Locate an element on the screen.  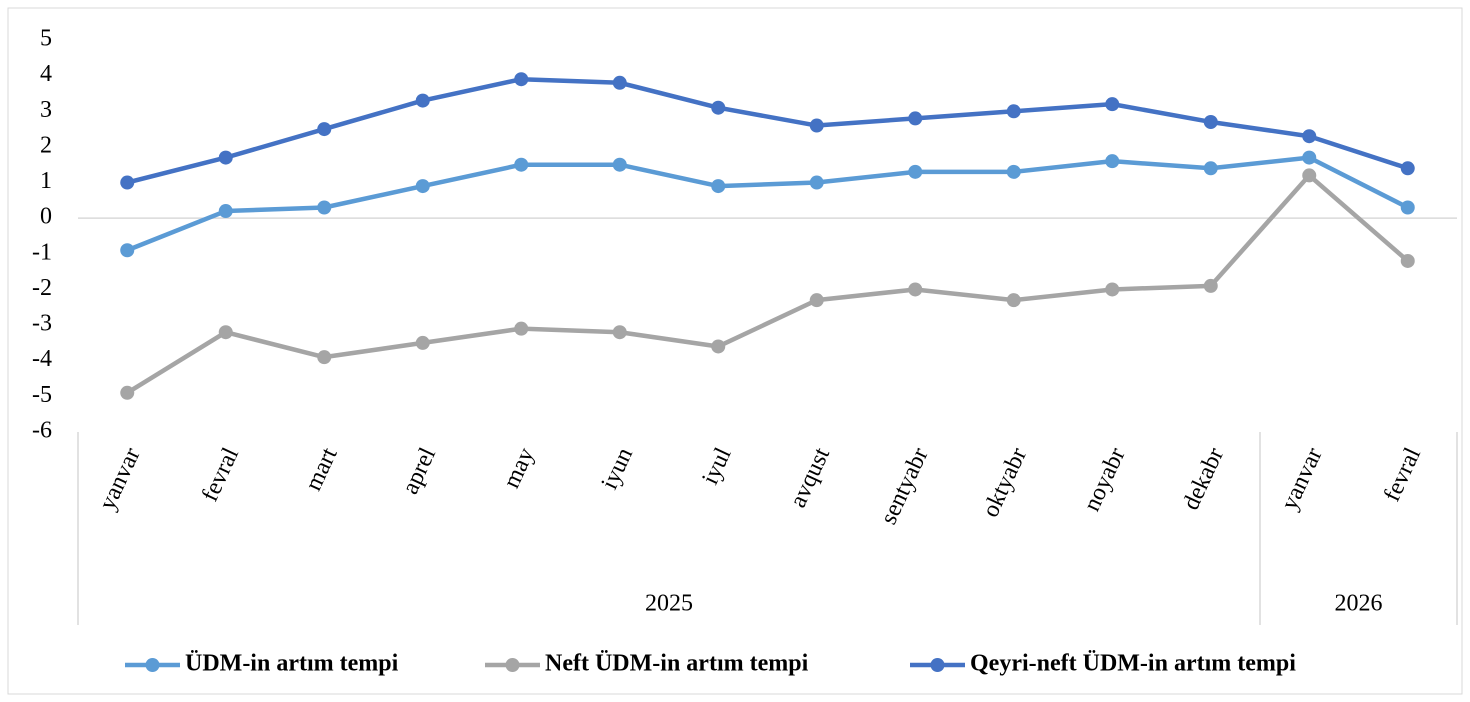
group-label: 2026 is located at coordinates (1359, 604).